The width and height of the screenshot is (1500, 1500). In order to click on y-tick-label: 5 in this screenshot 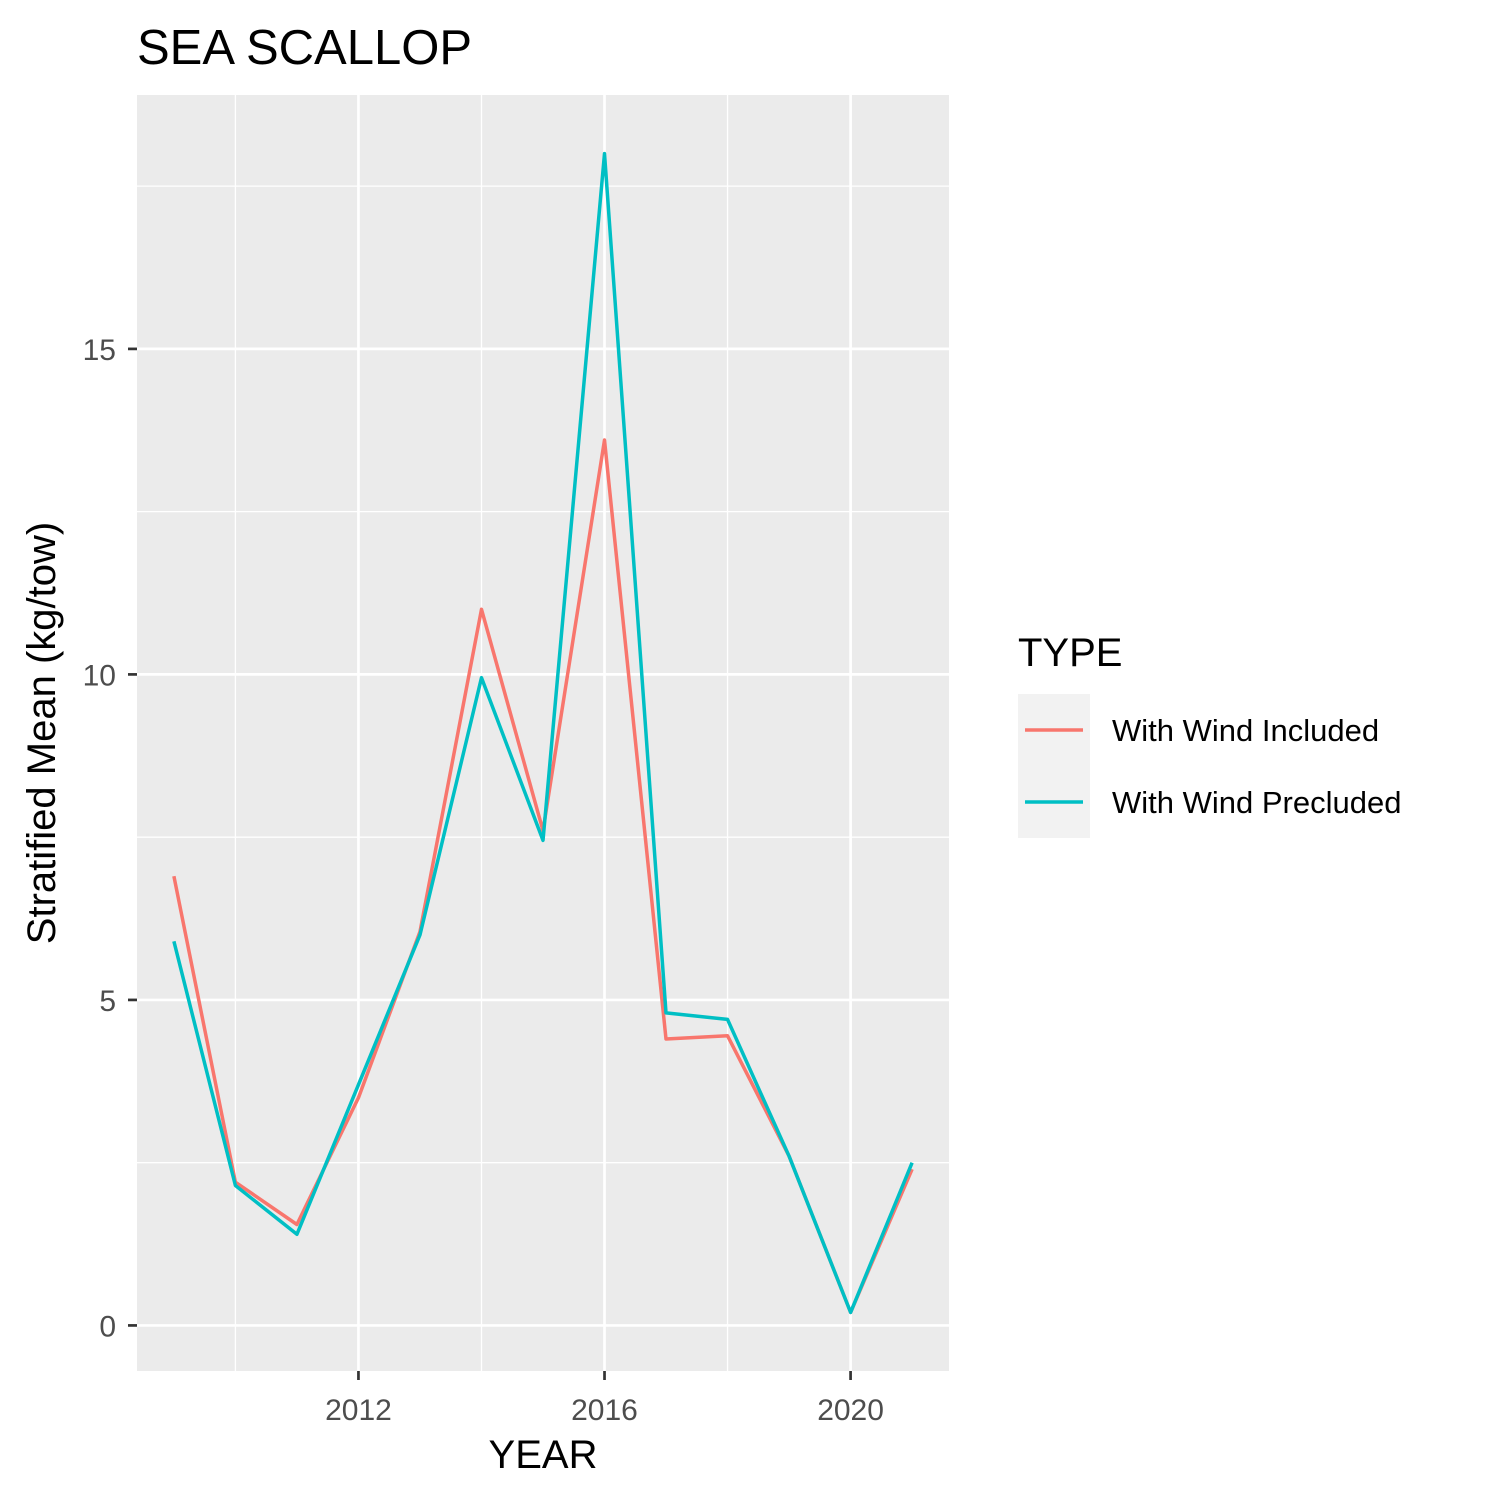, I will do `click(107, 1001)`.